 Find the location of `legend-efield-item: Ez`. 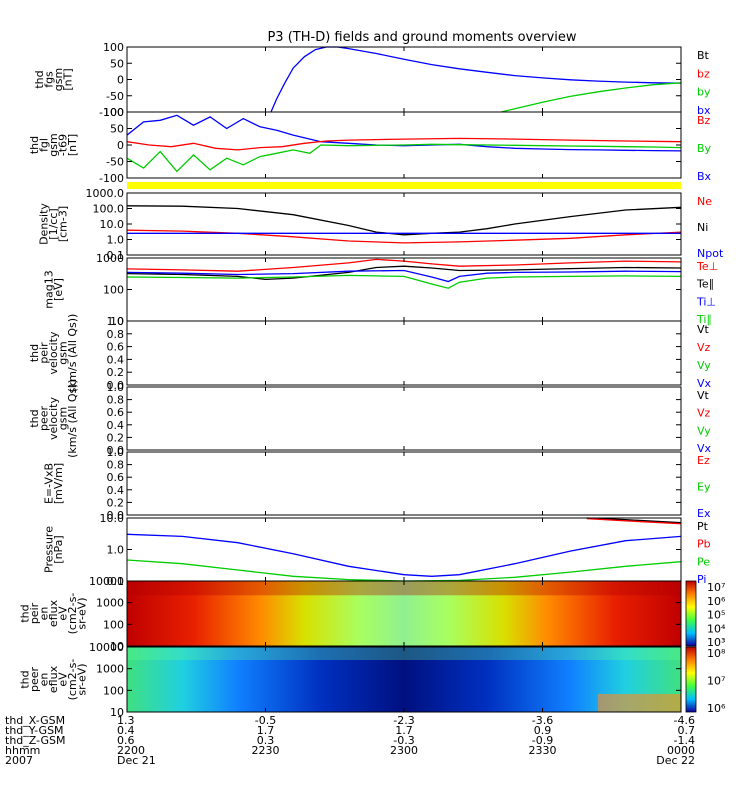

legend-efield-item: Ez is located at coordinates (703, 460).